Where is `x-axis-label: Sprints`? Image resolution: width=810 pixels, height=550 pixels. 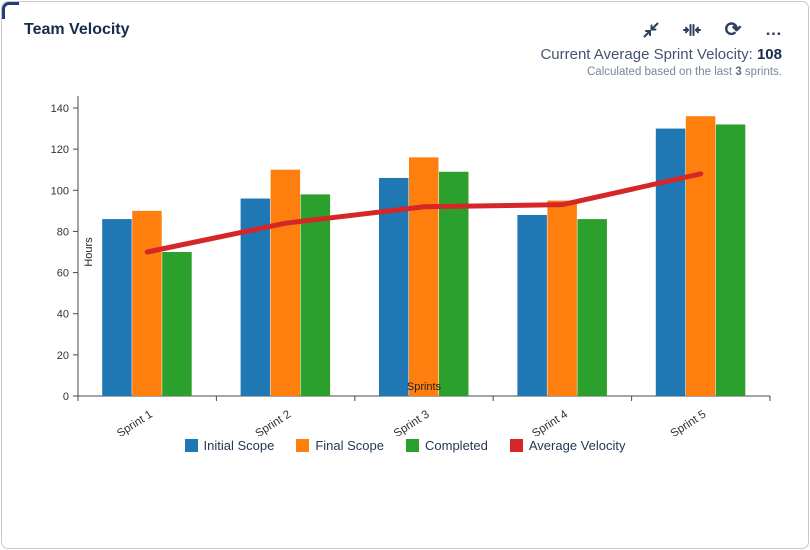 x-axis-label: Sprints is located at coordinates (424, 387).